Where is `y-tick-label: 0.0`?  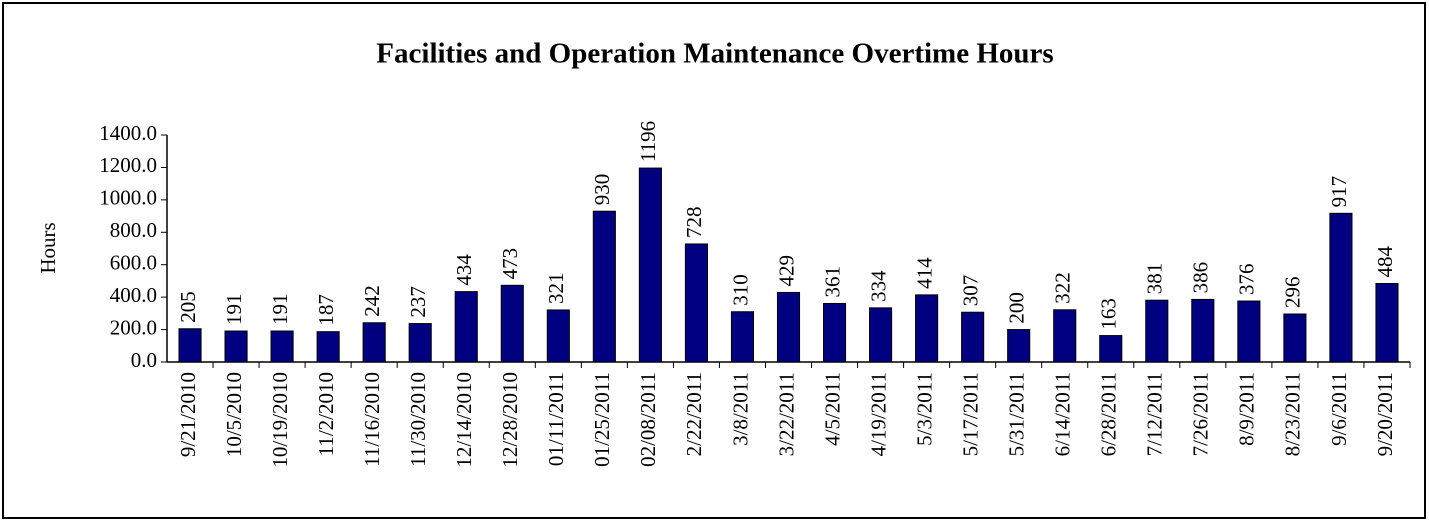 y-tick-label: 0.0 is located at coordinates (144, 360).